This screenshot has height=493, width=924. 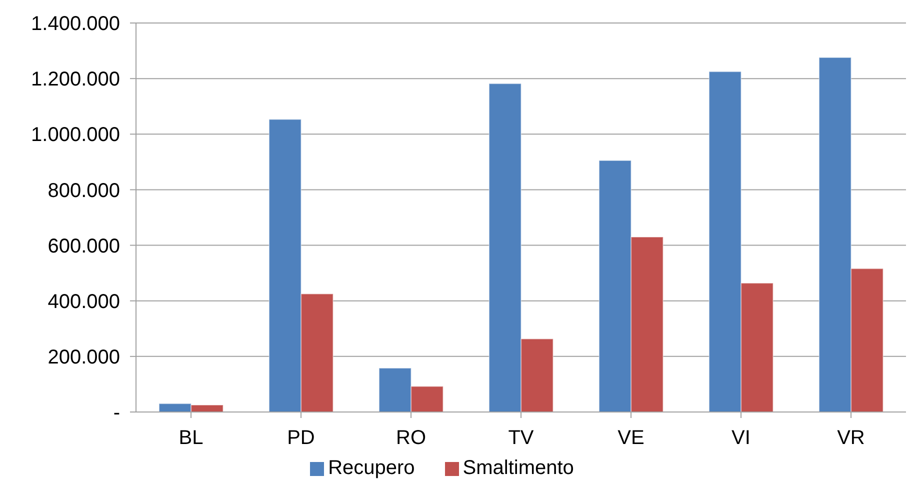 What do you see at coordinates (851, 438) in the screenshot?
I see `x-tick-label: VR` at bounding box center [851, 438].